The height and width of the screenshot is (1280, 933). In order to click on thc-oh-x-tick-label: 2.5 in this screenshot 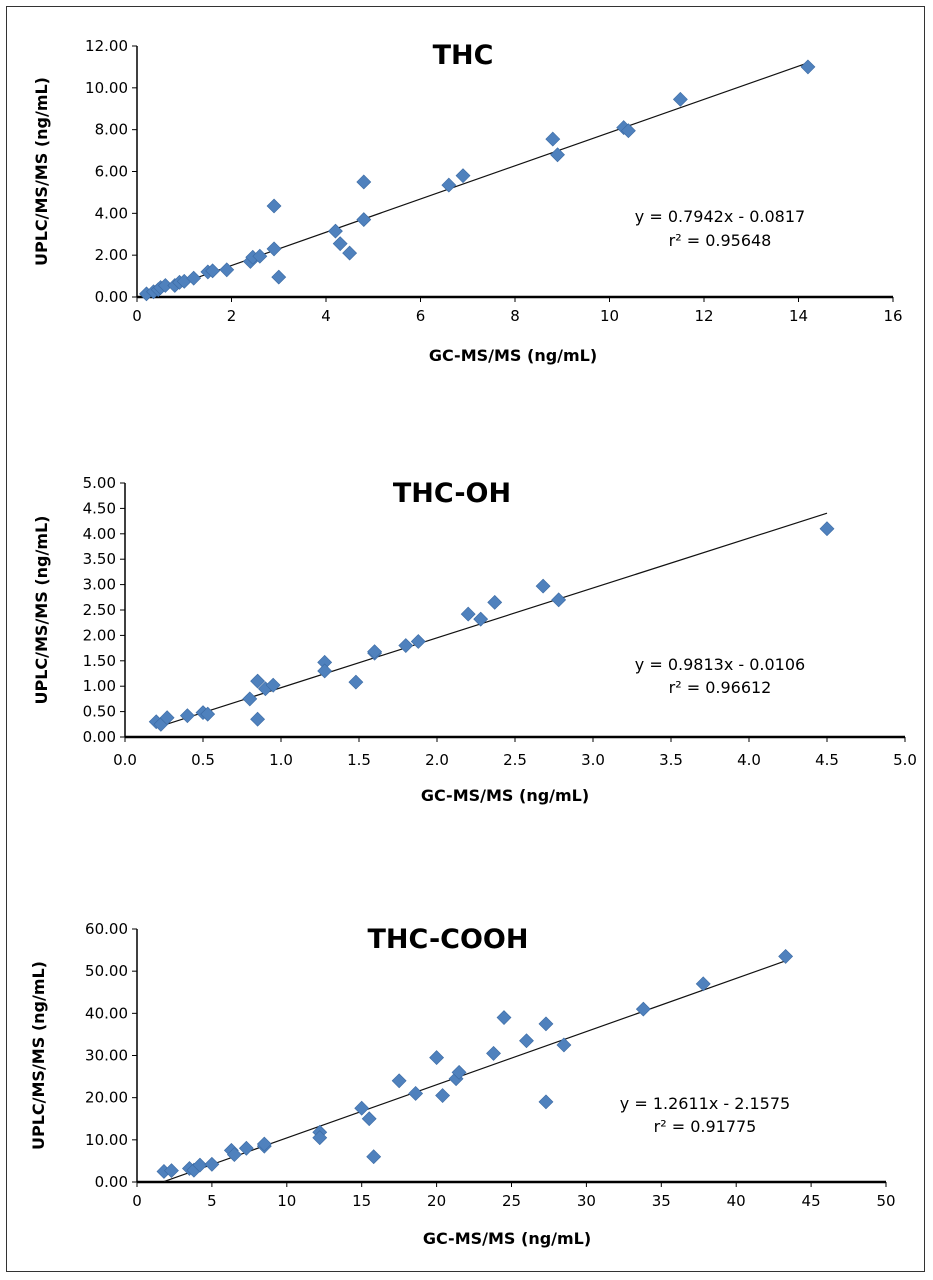, I will do `click(515, 760)`.